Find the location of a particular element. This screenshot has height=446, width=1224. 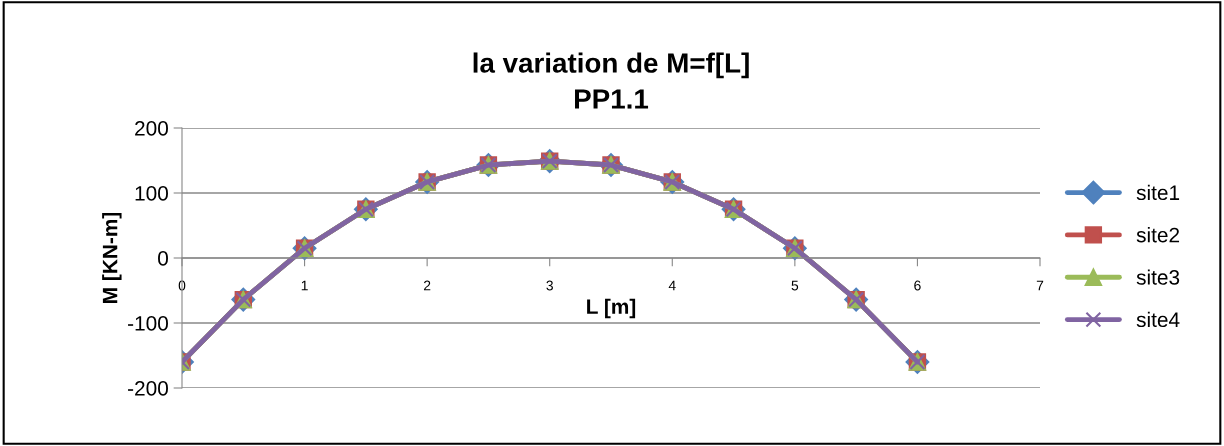

x-axis-title: L [m] is located at coordinates (611, 308).